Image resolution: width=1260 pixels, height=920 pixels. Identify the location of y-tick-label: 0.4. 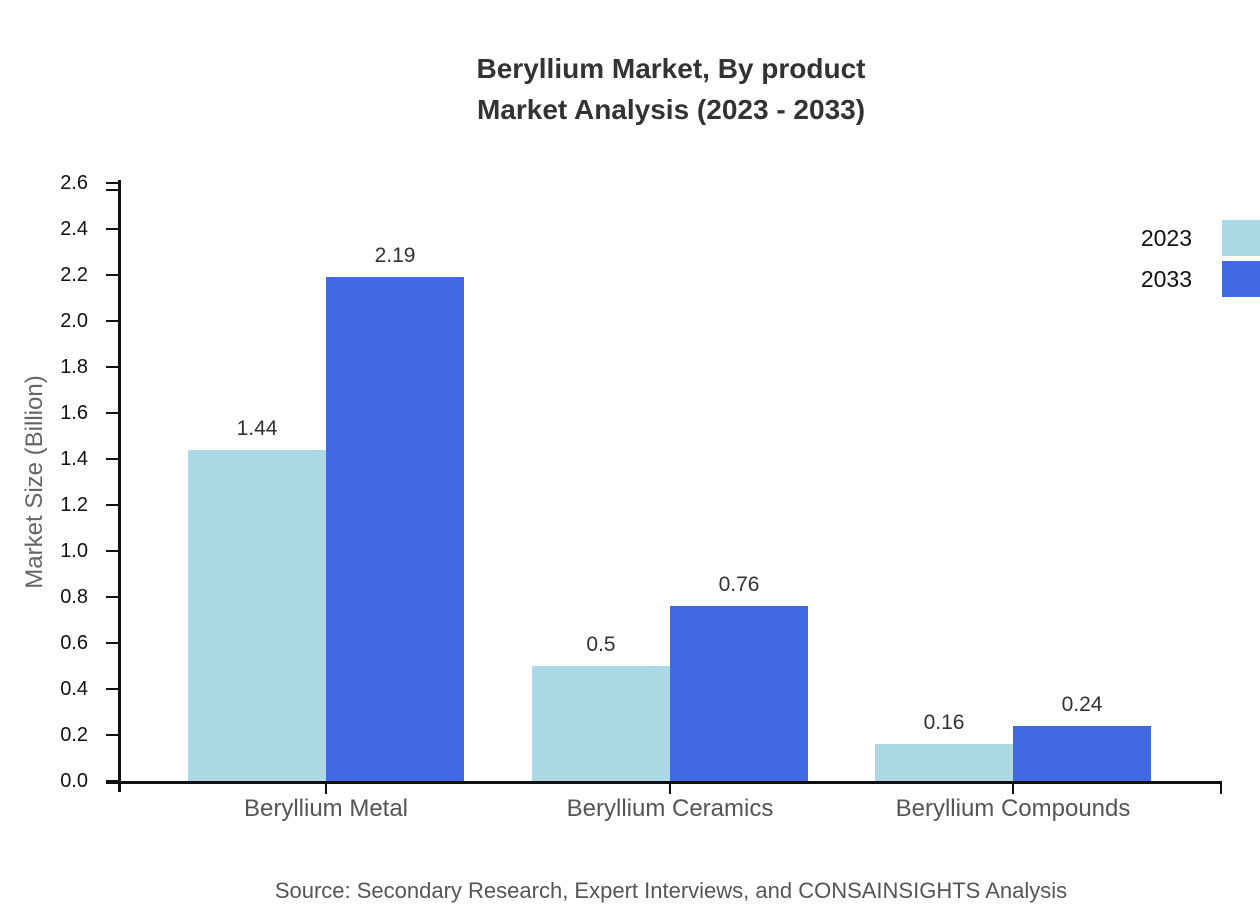
(74, 689).